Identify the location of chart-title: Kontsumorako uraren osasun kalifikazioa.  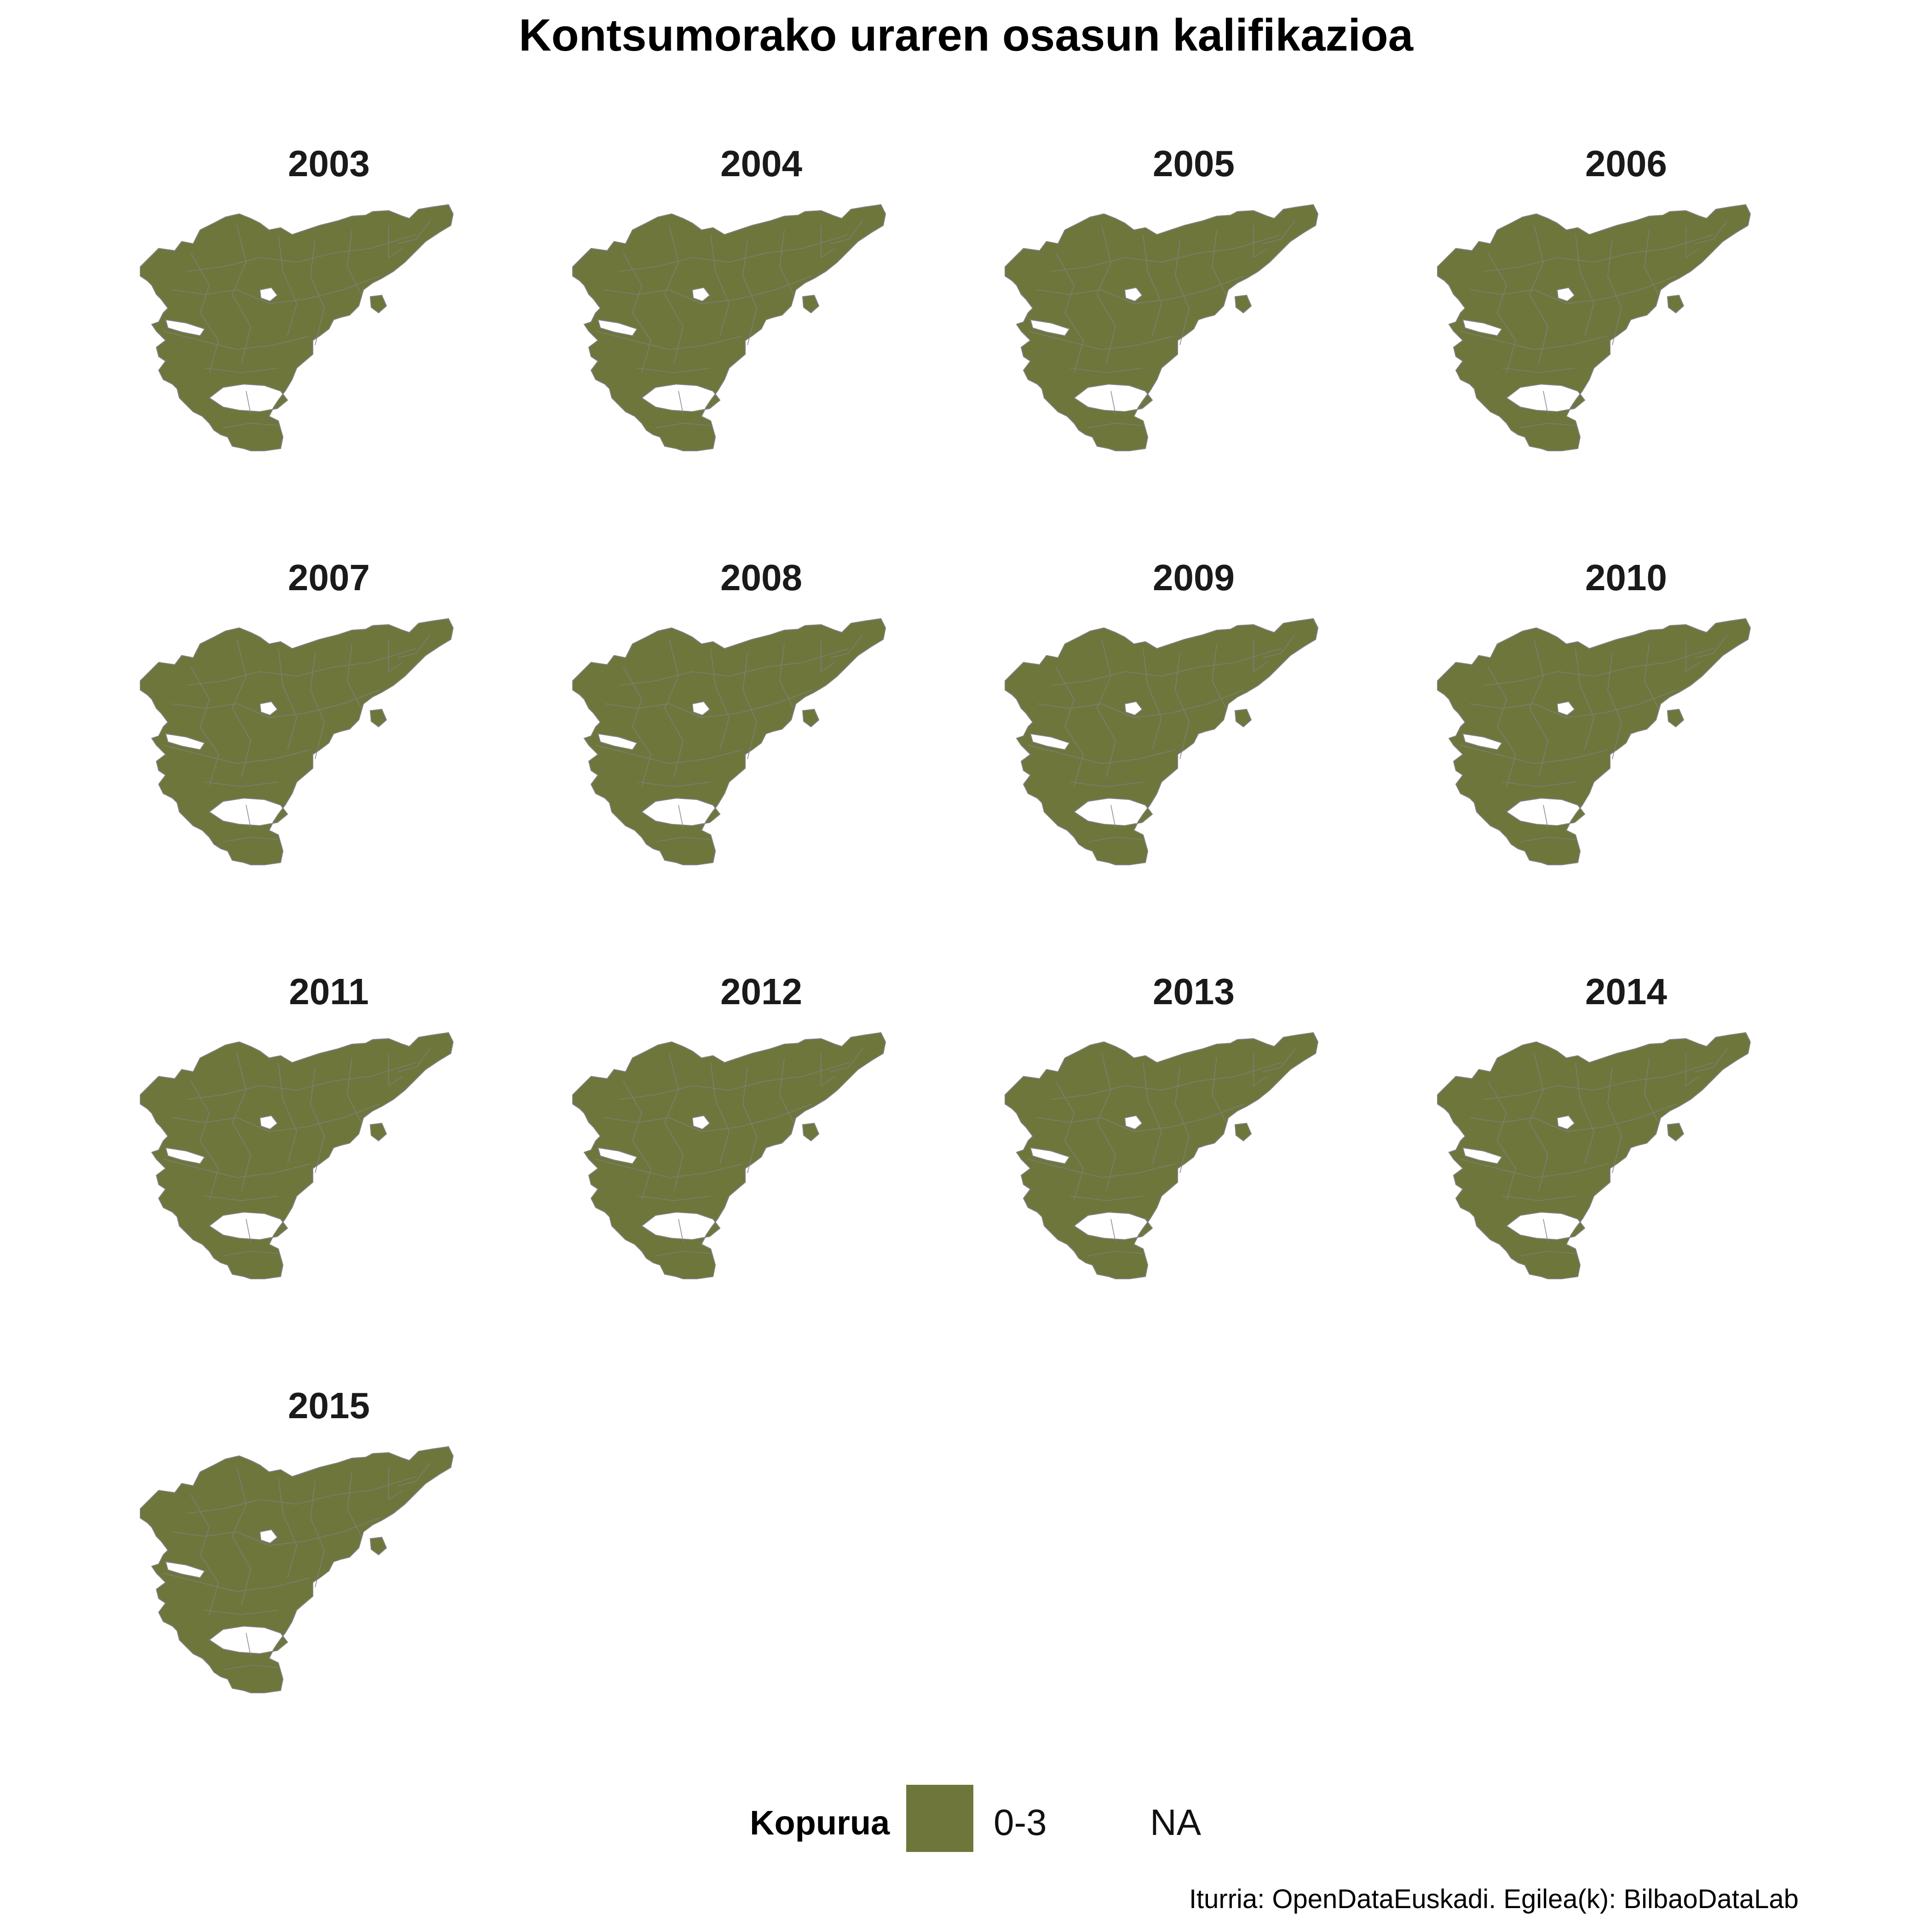
(966, 35).